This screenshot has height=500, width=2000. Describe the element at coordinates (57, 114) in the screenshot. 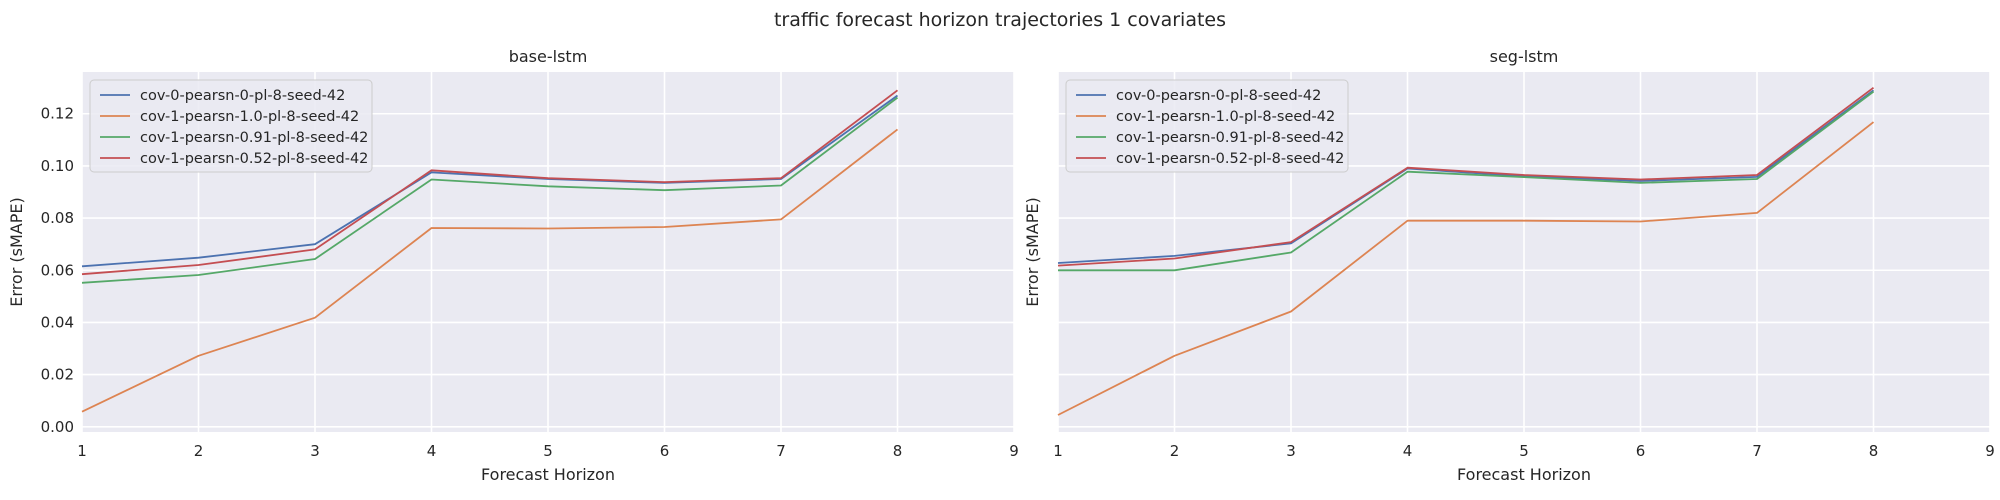

I see `y-tick-label: 0.12` at that location.